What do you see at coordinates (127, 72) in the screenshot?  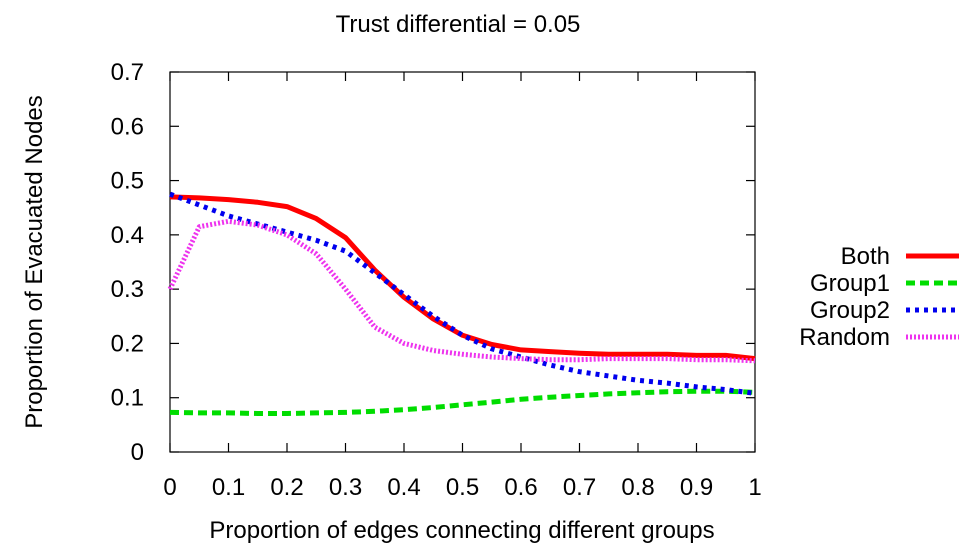 I see `y-tick-label: 0.7` at bounding box center [127, 72].